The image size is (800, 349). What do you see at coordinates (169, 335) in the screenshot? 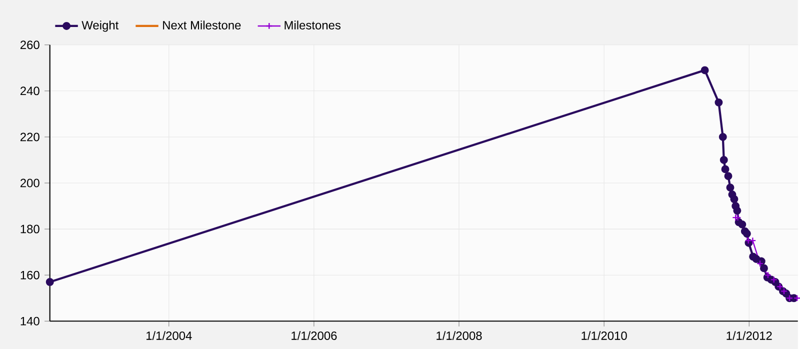
I see `x-tick-label: 1/1/2004` at bounding box center [169, 335].